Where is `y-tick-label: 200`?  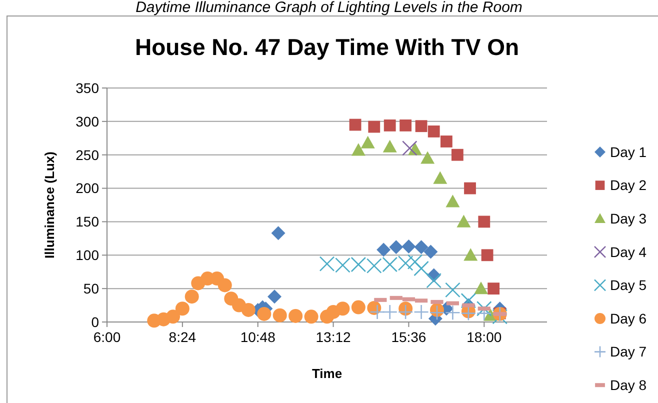 y-tick-label: 200 is located at coordinates (88, 188).